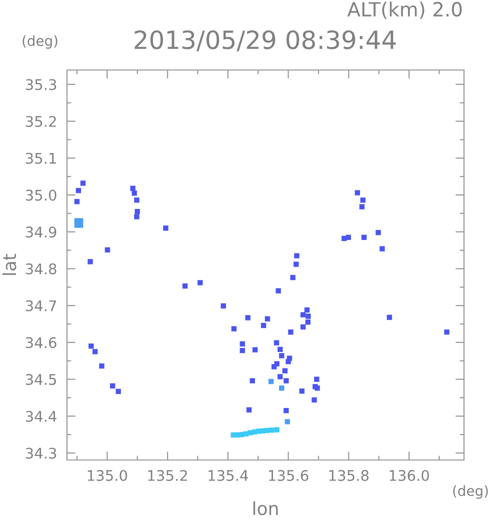  What do you see at coordinates (41, 121) in the screenshot?
I see `y-tick-label: 35.2` at bounding box center [41, 121].